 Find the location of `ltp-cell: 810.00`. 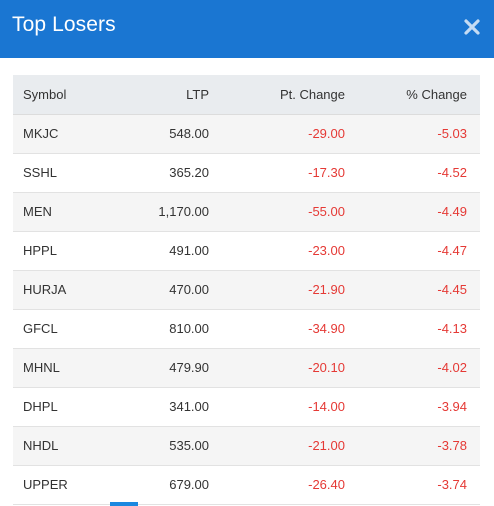

ltp-cell: 810.00 is located at coordinates (168, 329).